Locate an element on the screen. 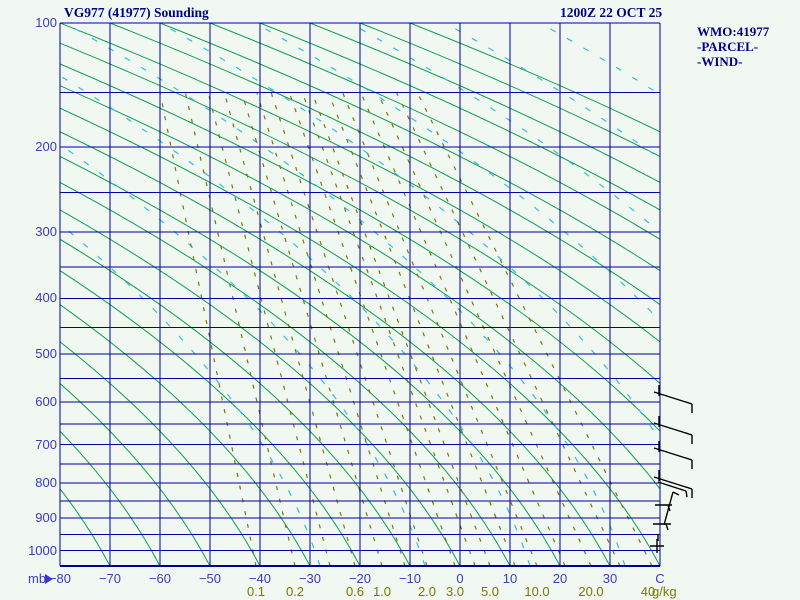 The height and width of the screenshot is (600, 800). mixing-ratio-tick-label: 3.0 is located at coordinates (455, 591).